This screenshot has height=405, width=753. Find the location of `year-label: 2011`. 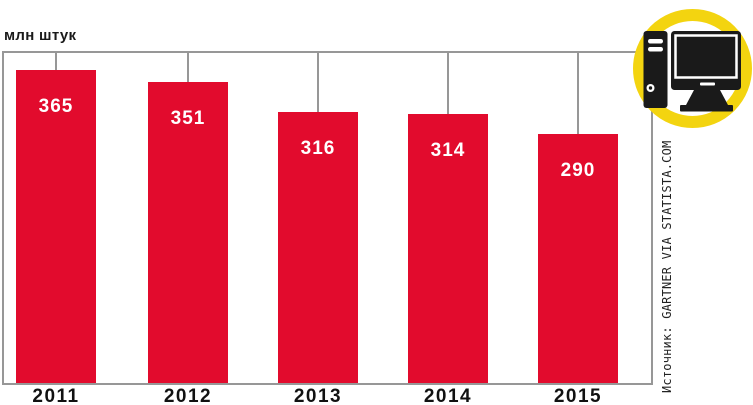

year-label: 2011 is located at coordinates (56, 395).